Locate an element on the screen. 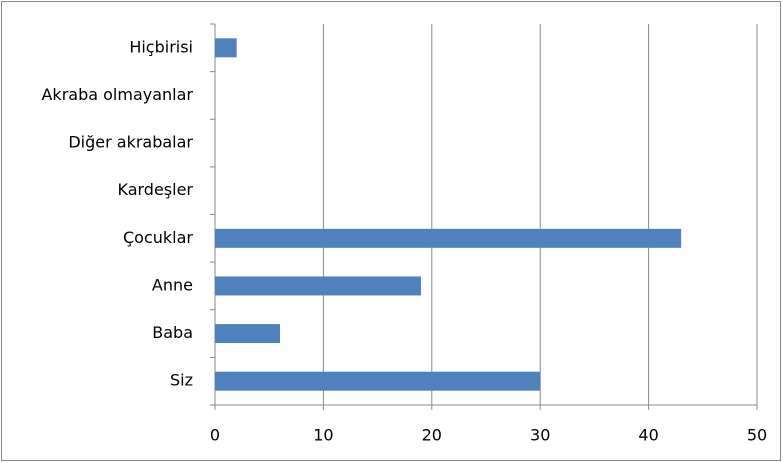  x-tick-label: 10 is located at coordinates (323, 435).